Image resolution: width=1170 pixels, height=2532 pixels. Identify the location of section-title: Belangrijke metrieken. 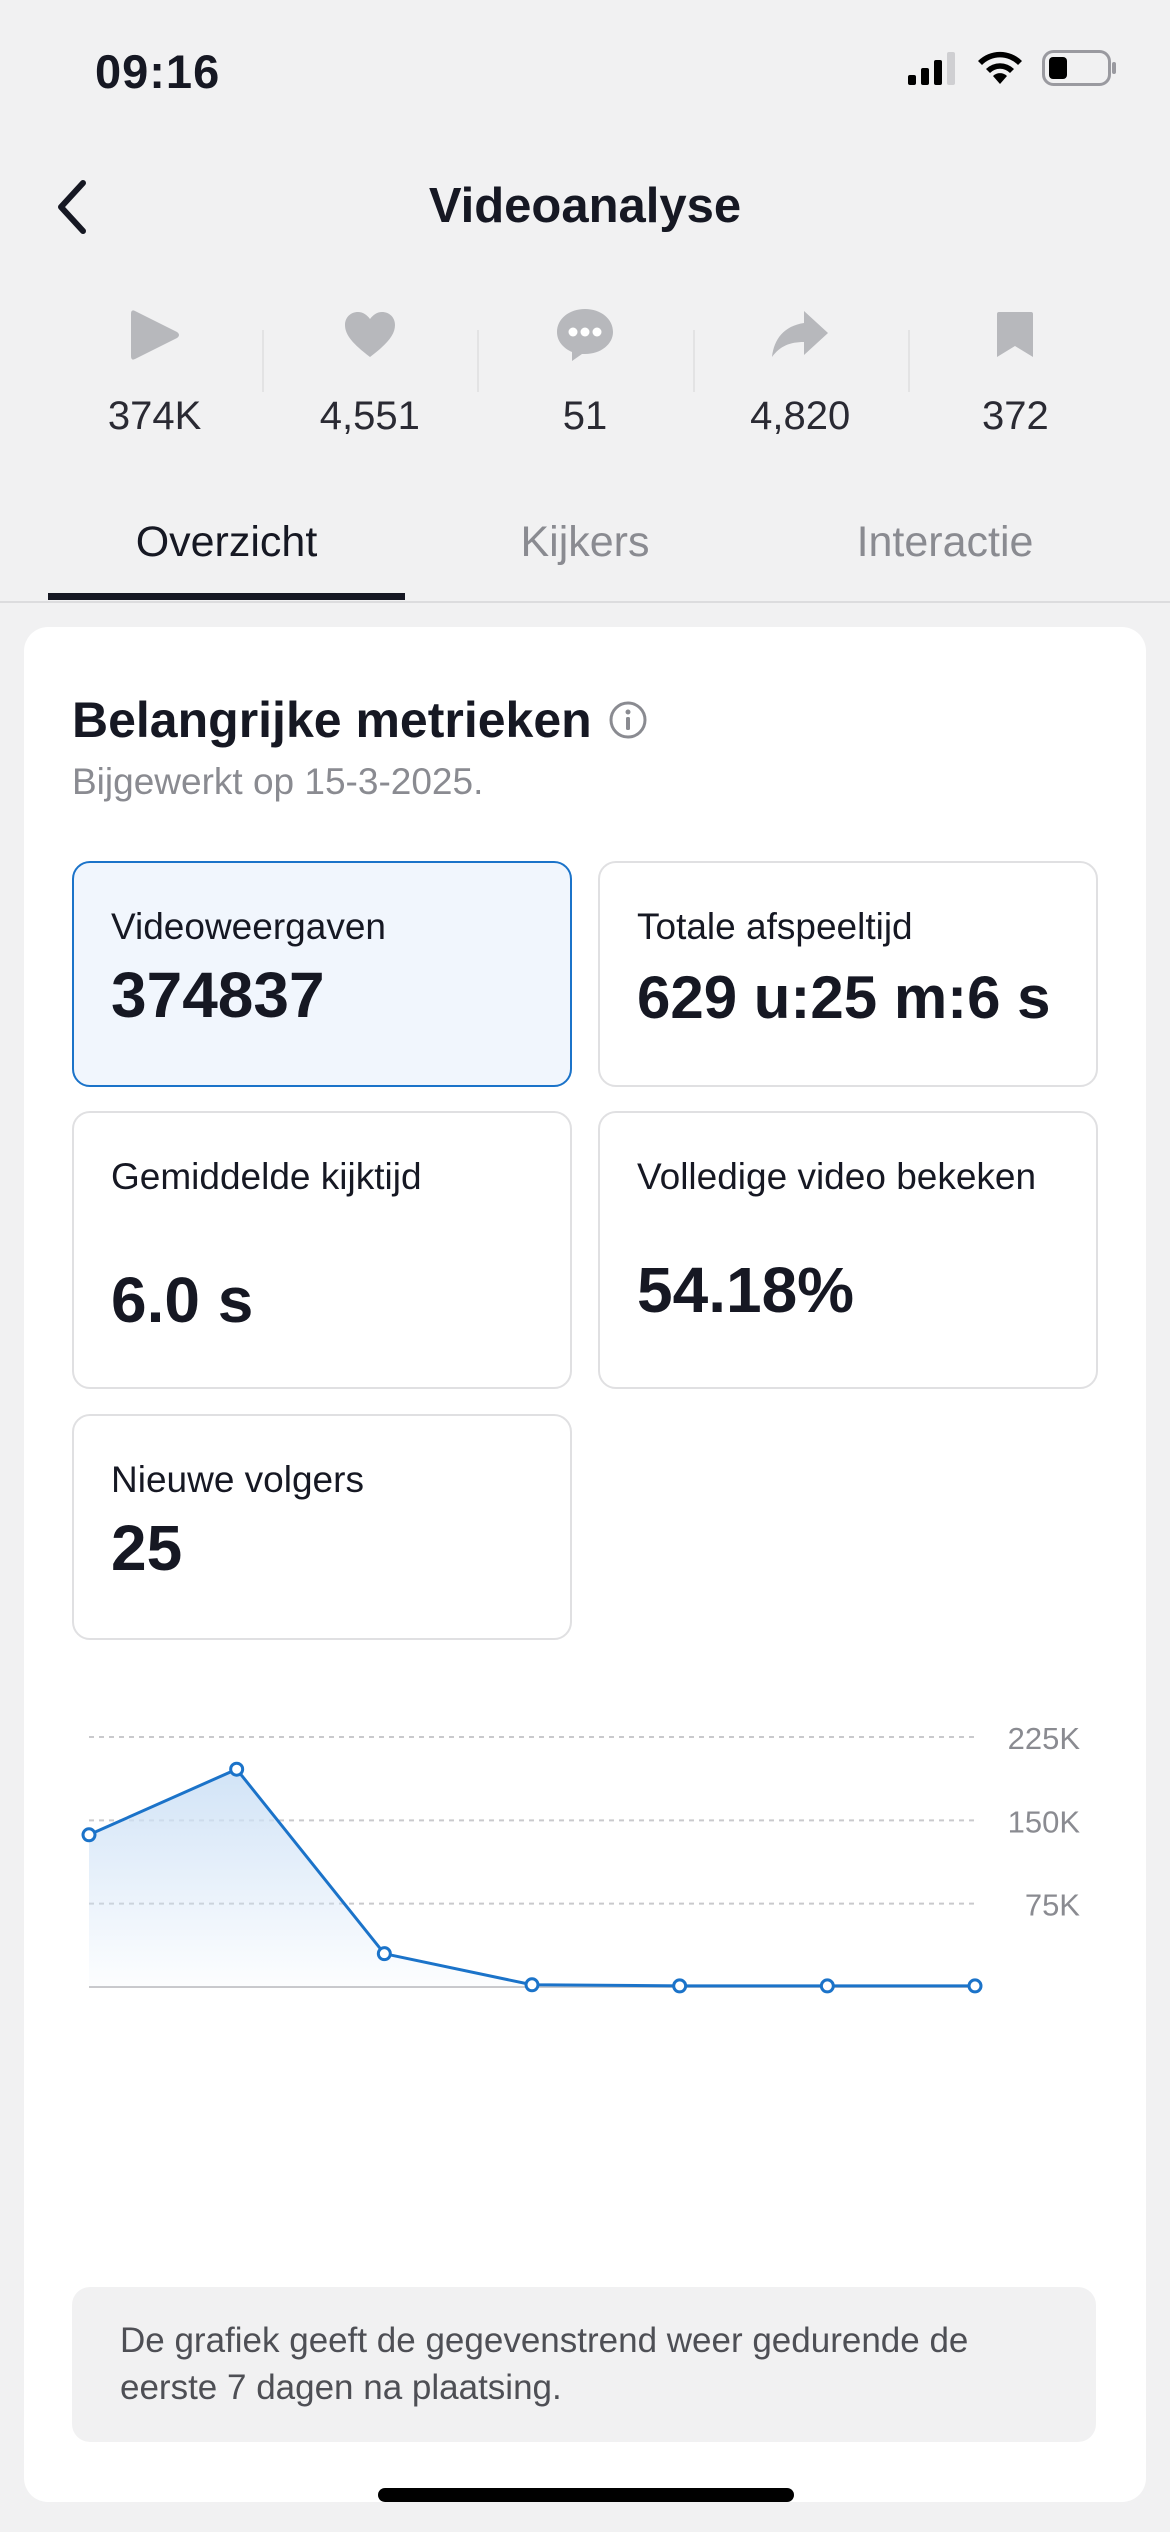
(360, 720).